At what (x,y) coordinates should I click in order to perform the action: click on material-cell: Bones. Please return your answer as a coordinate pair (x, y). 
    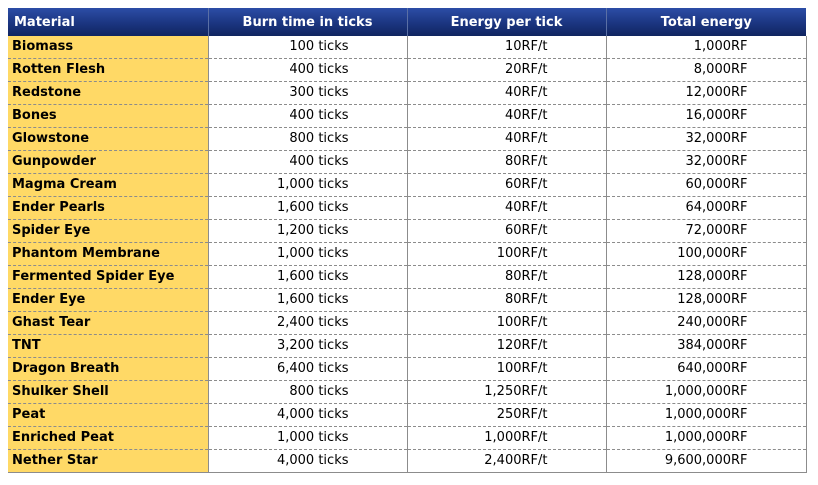
    Looking at the image, I should click on (108, 116).